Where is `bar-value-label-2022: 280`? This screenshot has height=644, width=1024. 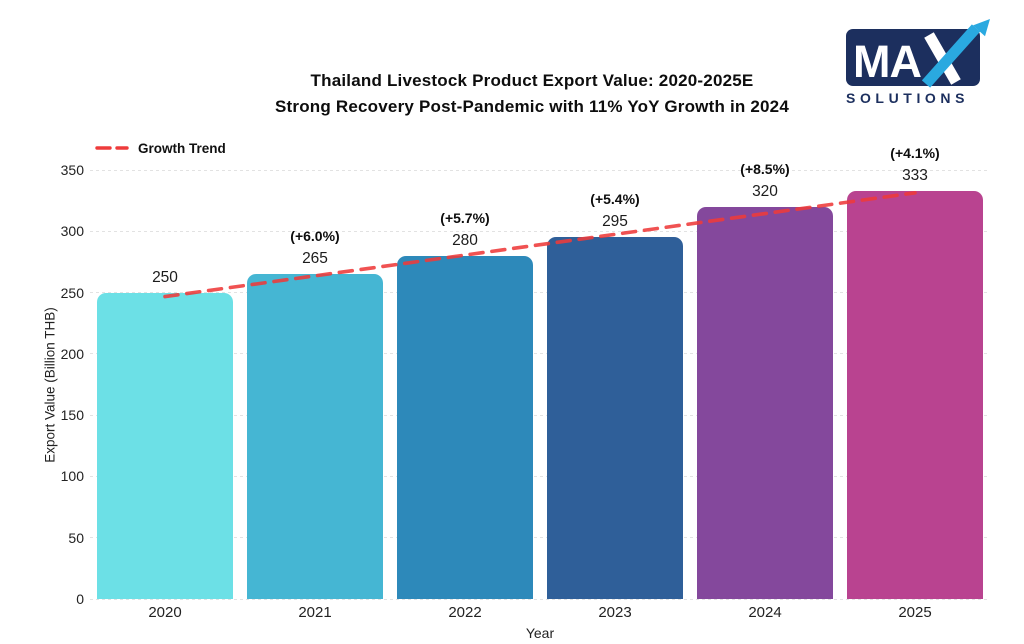 bar-value-label-2022: 280 is located at coordinates (465, 240).